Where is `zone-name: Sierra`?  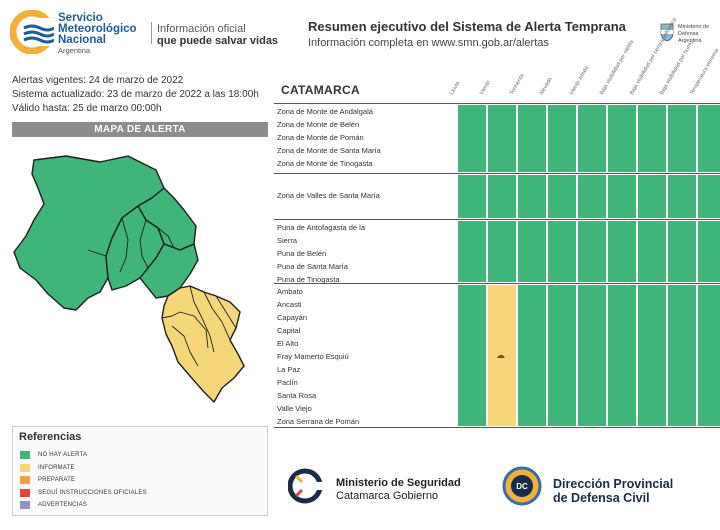
zone-name: Sierra is located at coordinates (287, 240).